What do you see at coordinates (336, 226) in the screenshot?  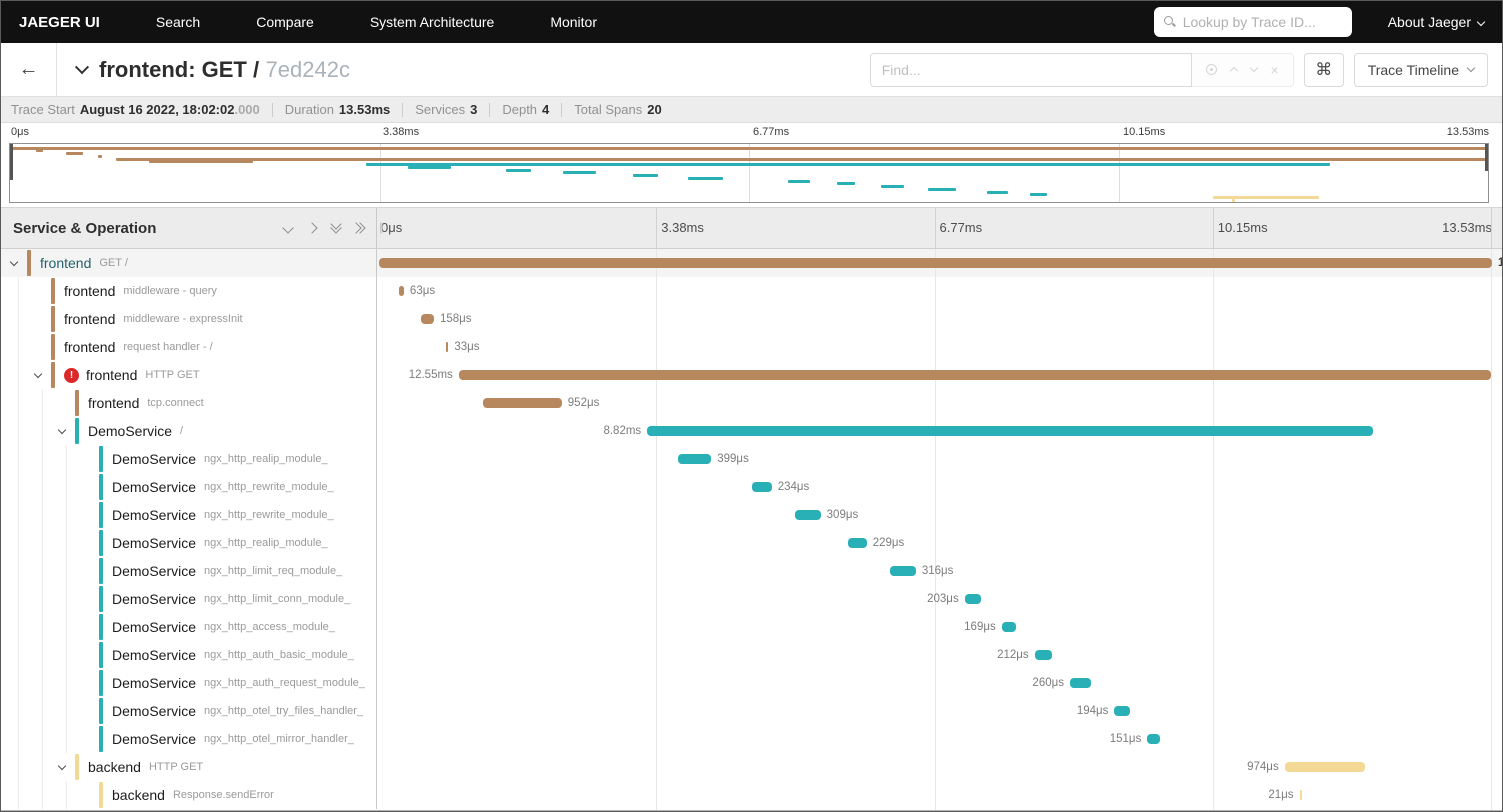 I see `collapse-all-icon` at bounding box center [336, 226].